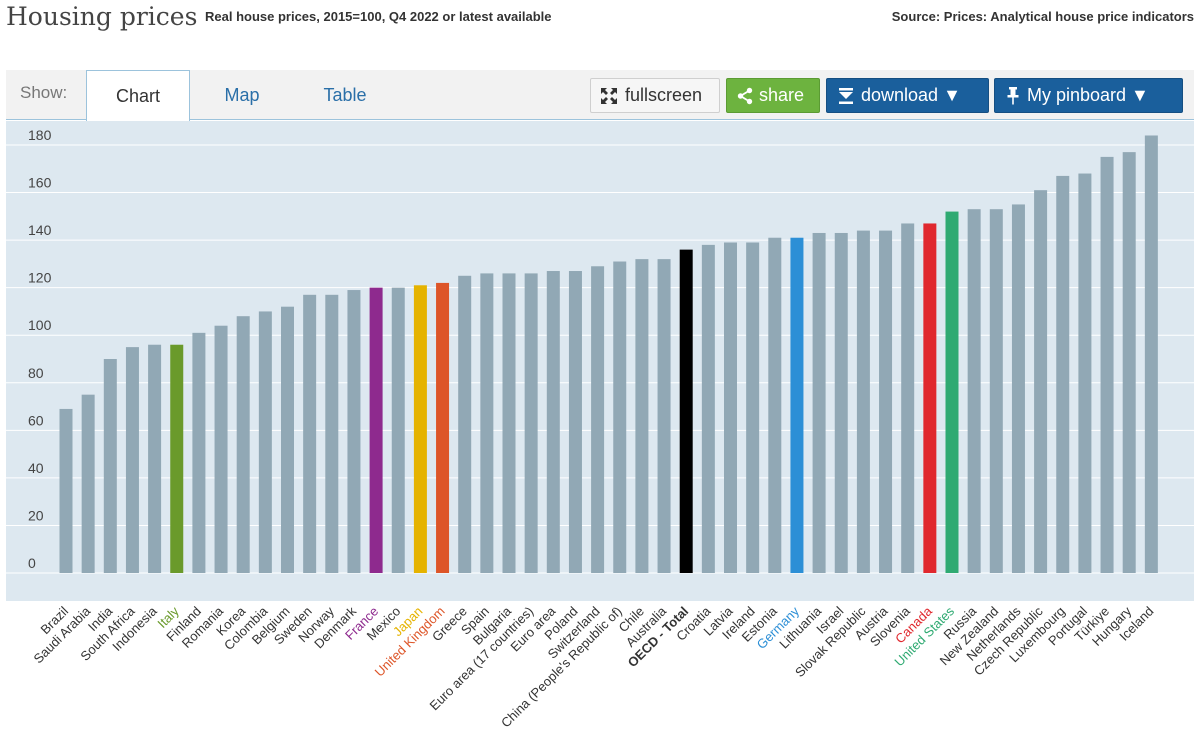 The width and height of the screenshot is (1200, 750). Describe the element at coordinates (36, 468) in the screenshot. I see `y-tick-label: 40` at that location.